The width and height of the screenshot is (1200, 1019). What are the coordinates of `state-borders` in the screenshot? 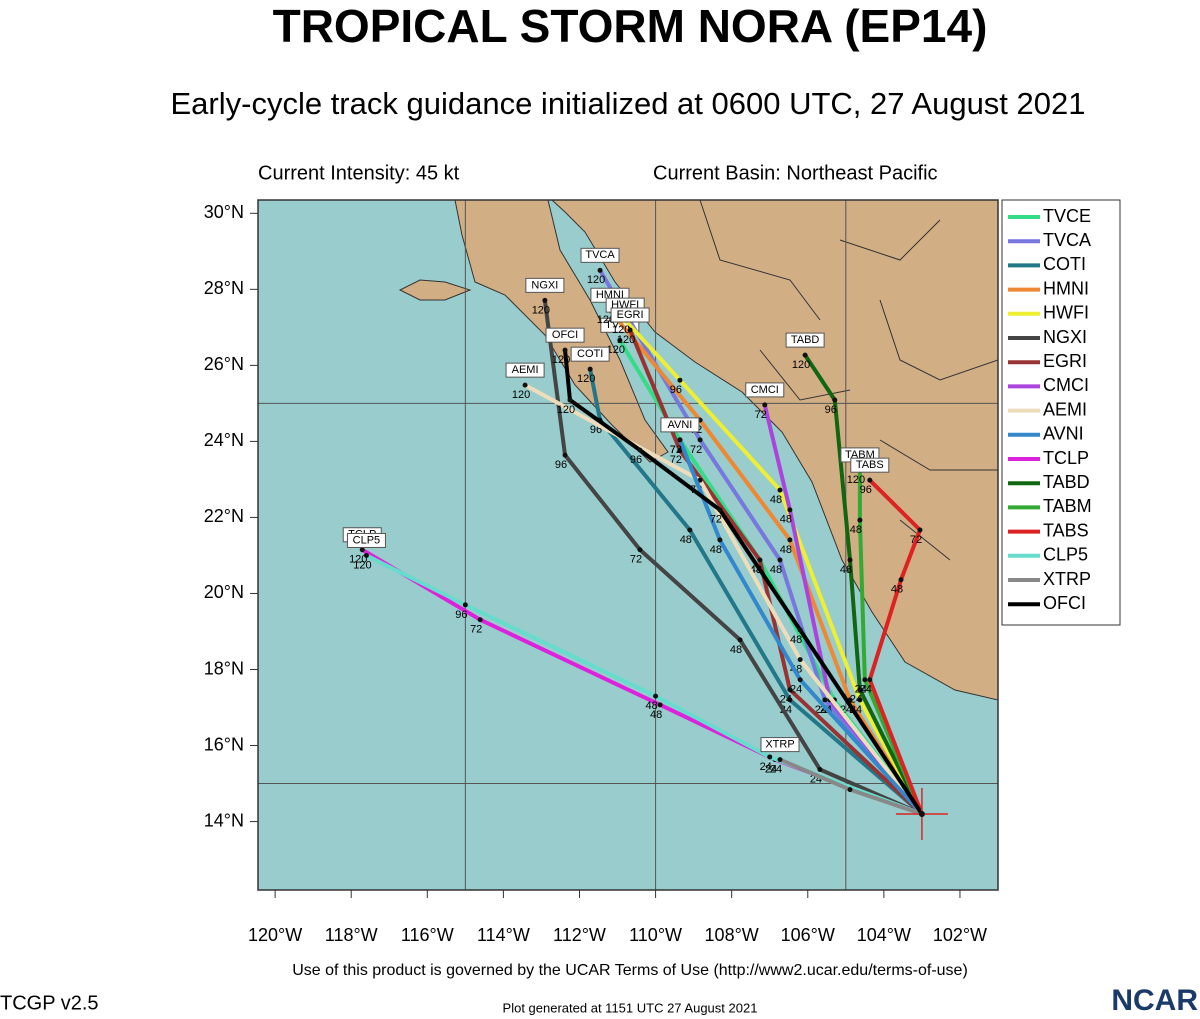 It's located at (848, 380).